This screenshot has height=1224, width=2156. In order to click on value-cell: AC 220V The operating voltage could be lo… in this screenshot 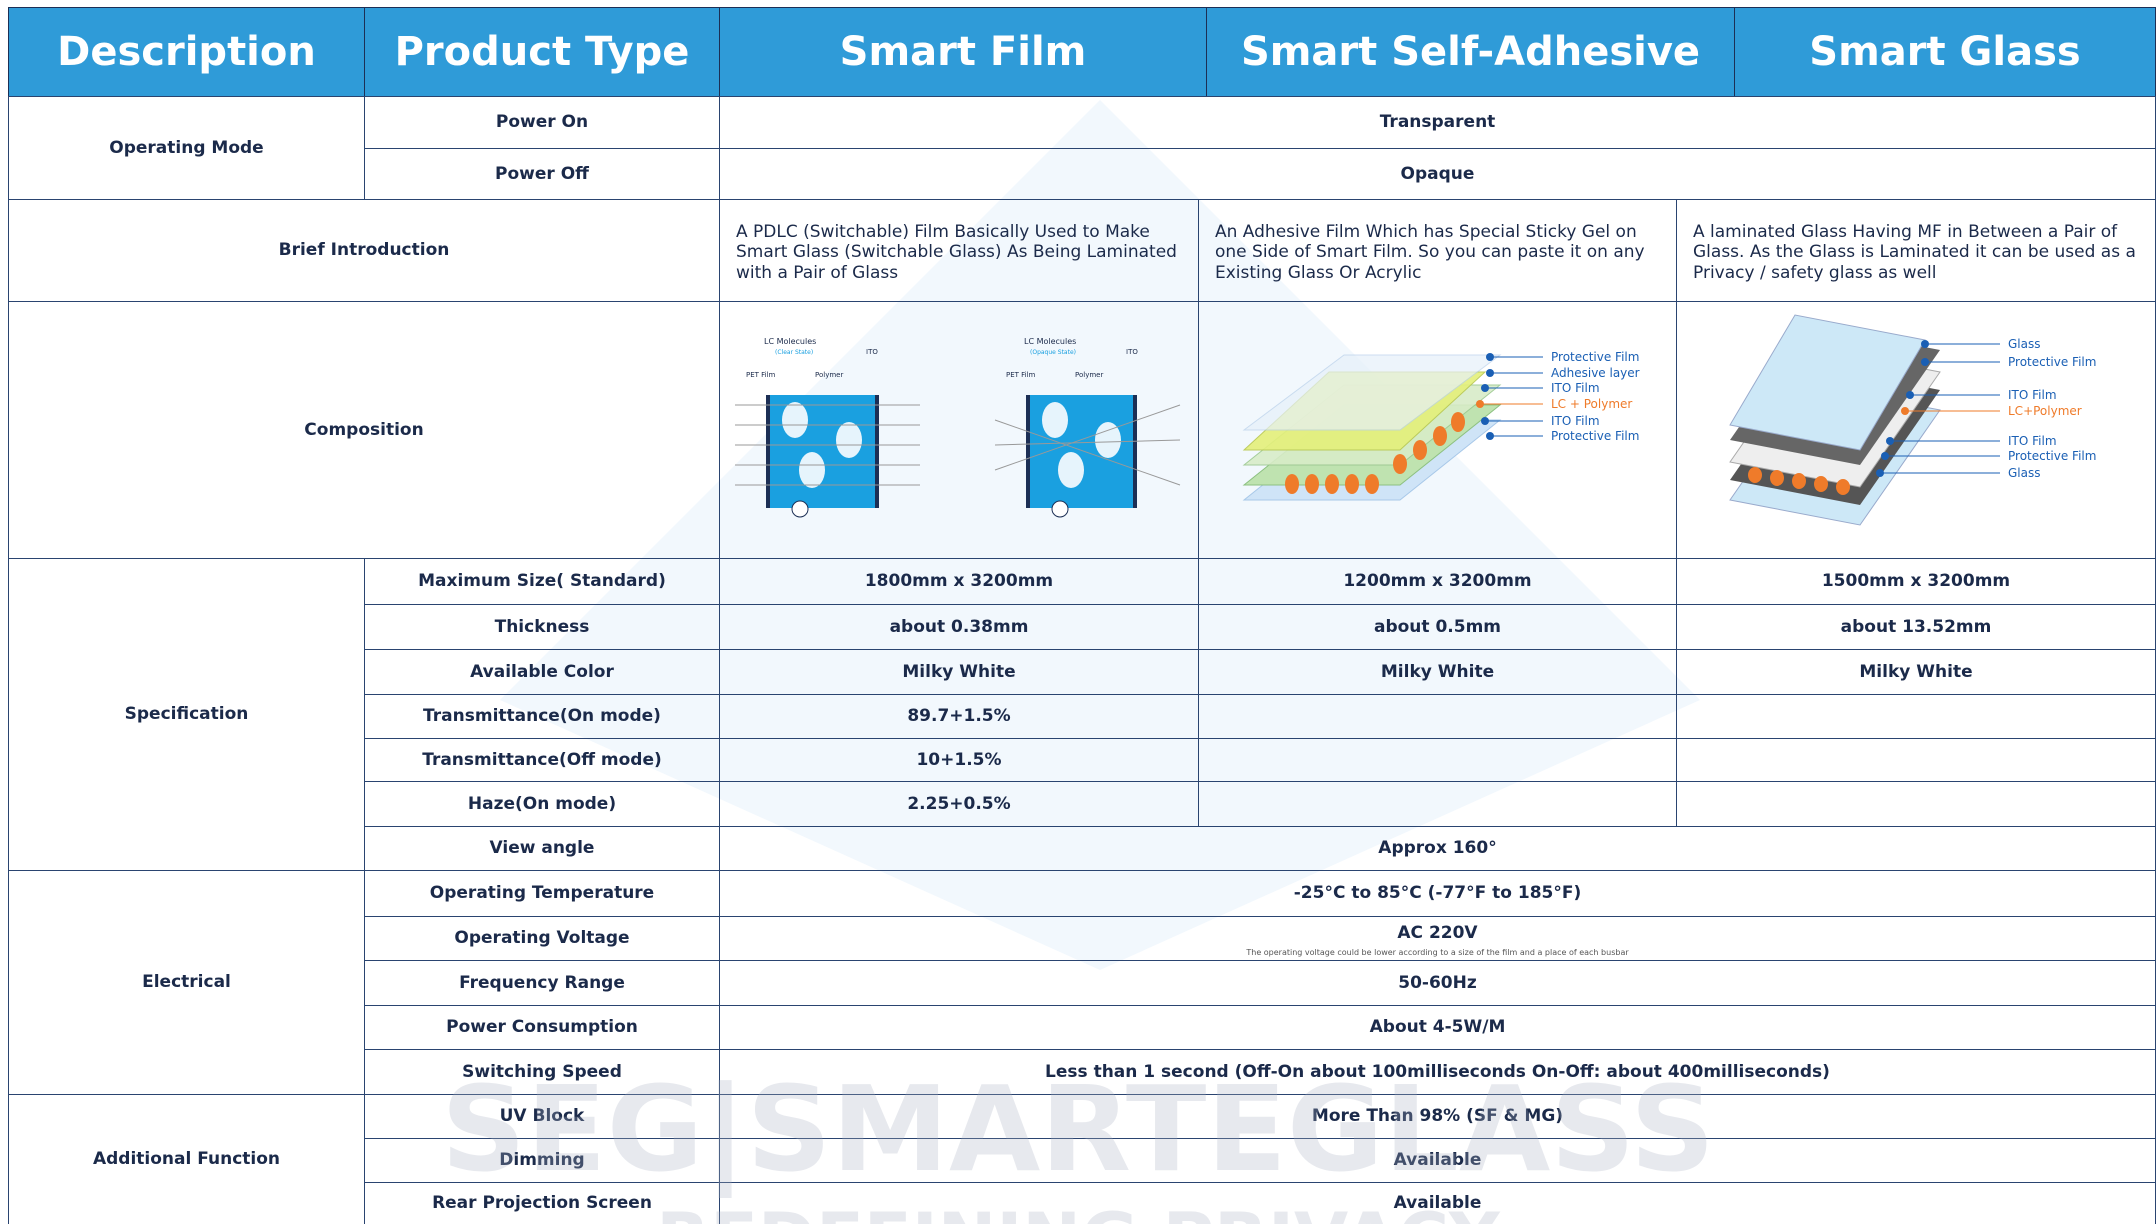, I will do `click(1437, 938)`.